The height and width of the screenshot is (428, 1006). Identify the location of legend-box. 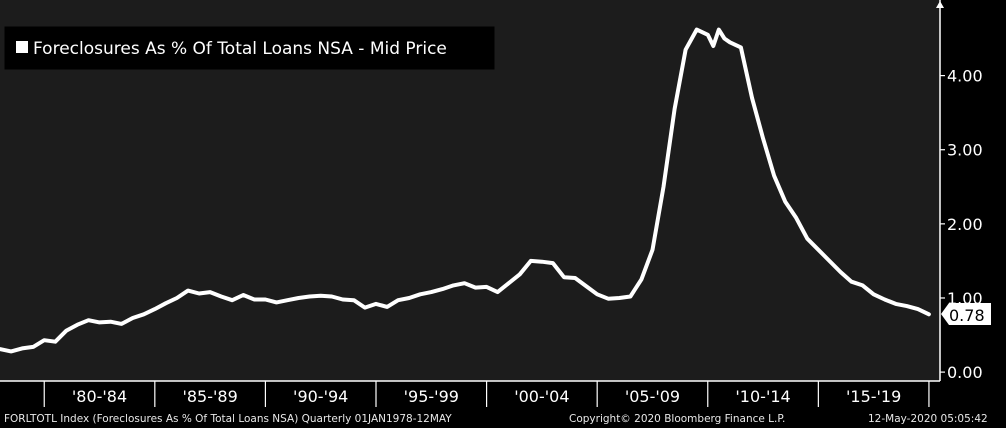
(249, 48).